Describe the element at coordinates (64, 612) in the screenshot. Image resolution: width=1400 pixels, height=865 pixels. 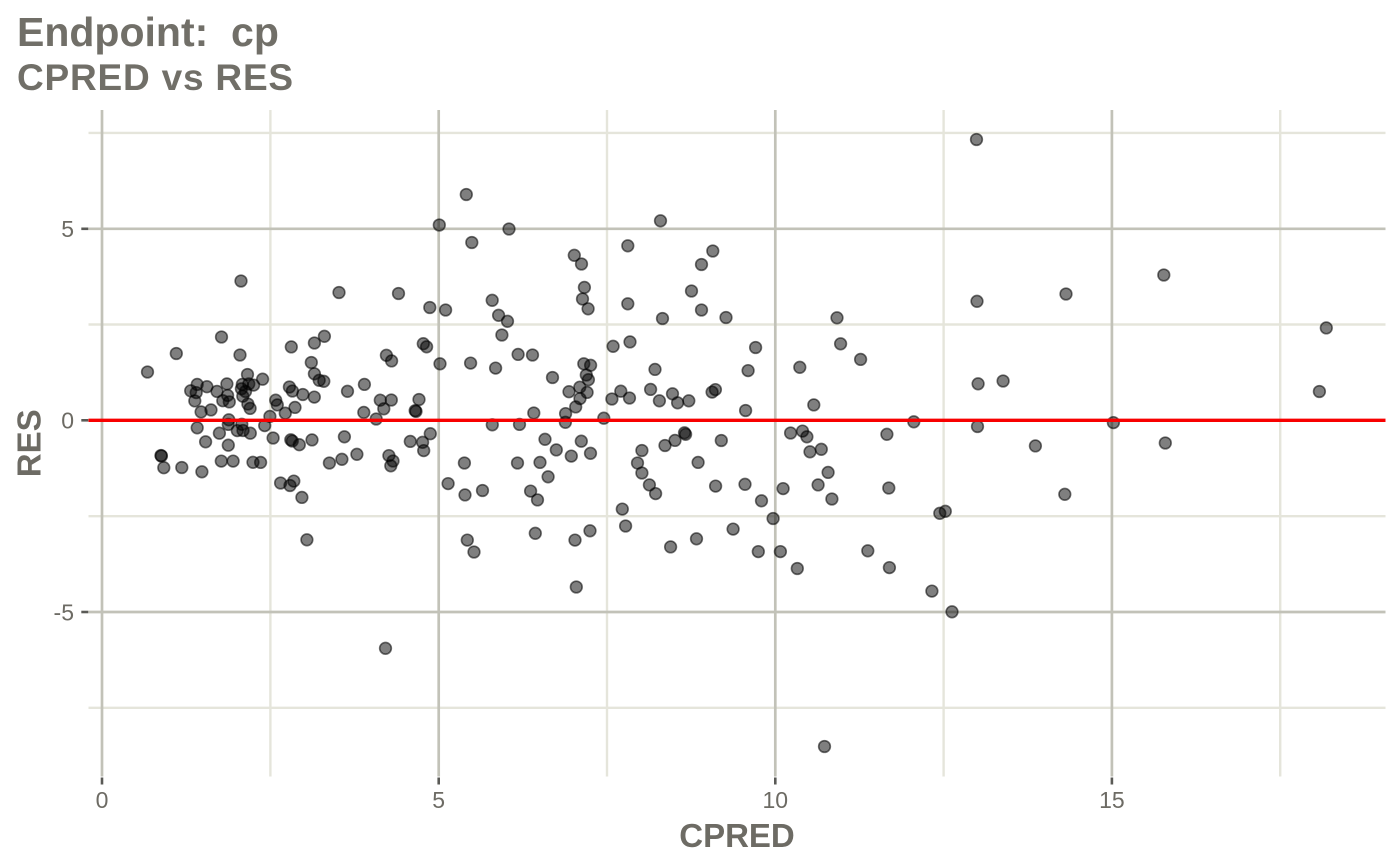
I see `svg-text: -5` at that location.